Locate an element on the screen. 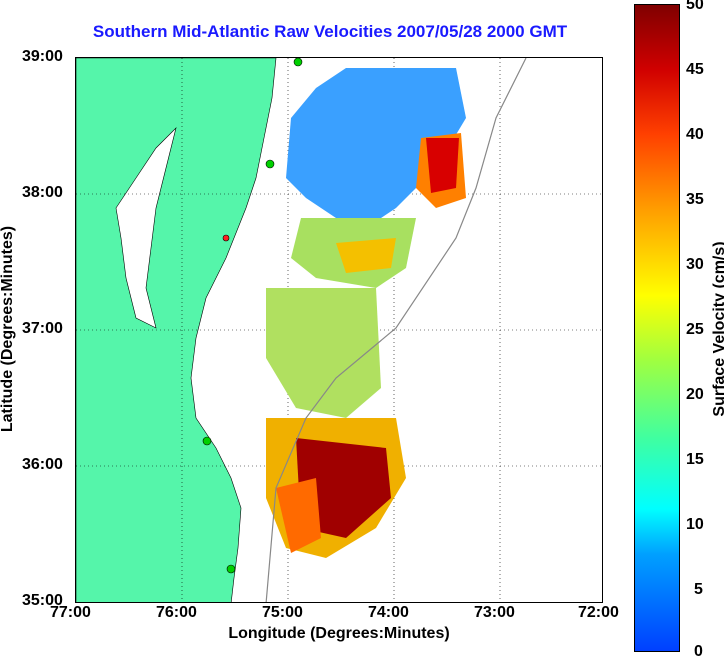  colorbar-label: Surface Velocity (cm/s) is located at coordinates (717, 329).